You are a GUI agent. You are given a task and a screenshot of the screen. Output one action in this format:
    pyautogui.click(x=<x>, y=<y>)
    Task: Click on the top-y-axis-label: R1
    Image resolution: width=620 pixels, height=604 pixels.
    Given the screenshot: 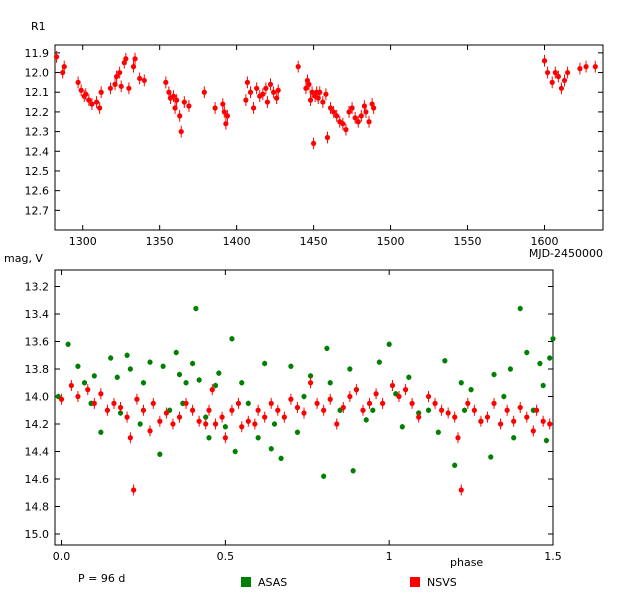 What is the action you would take?
    pyautogui.click(x=38, y=26)
    